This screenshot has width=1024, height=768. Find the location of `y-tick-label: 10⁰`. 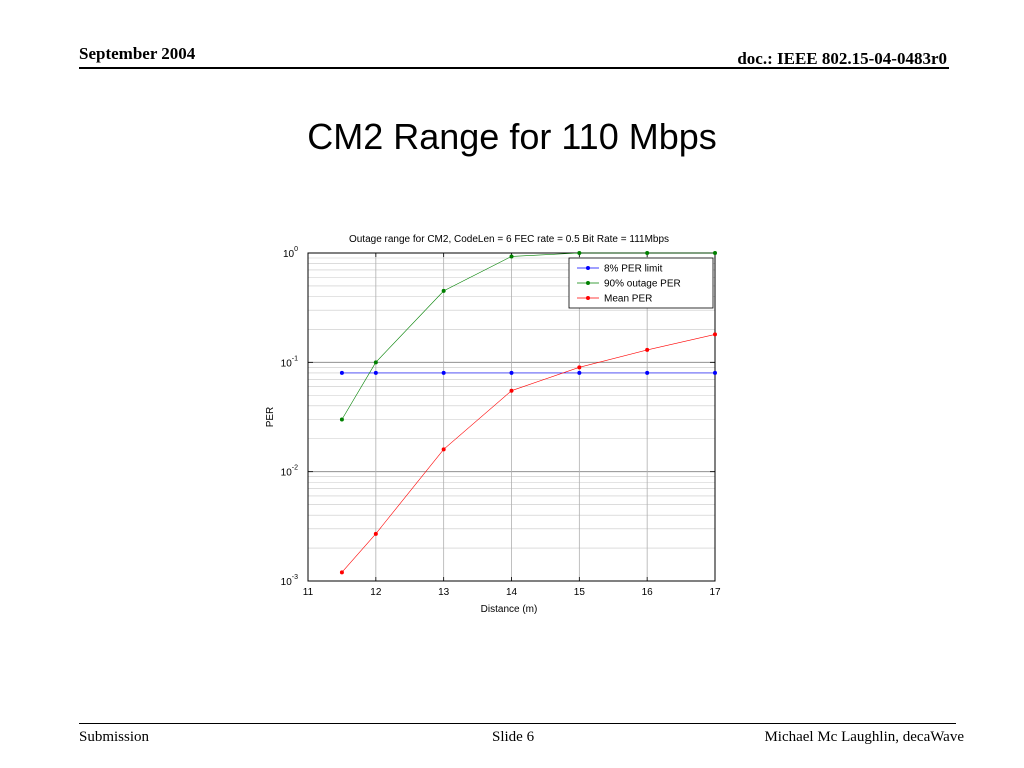

y-tick-label: 10⁰ is located at coordinates (290, 253).